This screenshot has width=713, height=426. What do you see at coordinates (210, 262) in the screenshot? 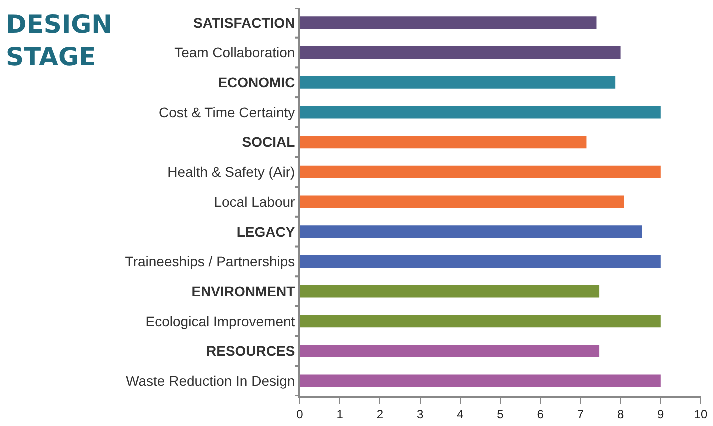
I see `y-tick-label: Traineeships / Partnerships` at bounding box center [210, 262].